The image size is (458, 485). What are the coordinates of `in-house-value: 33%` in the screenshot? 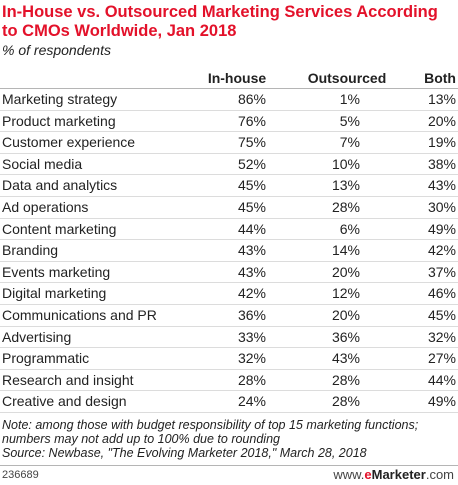 It's located at (251, 336).